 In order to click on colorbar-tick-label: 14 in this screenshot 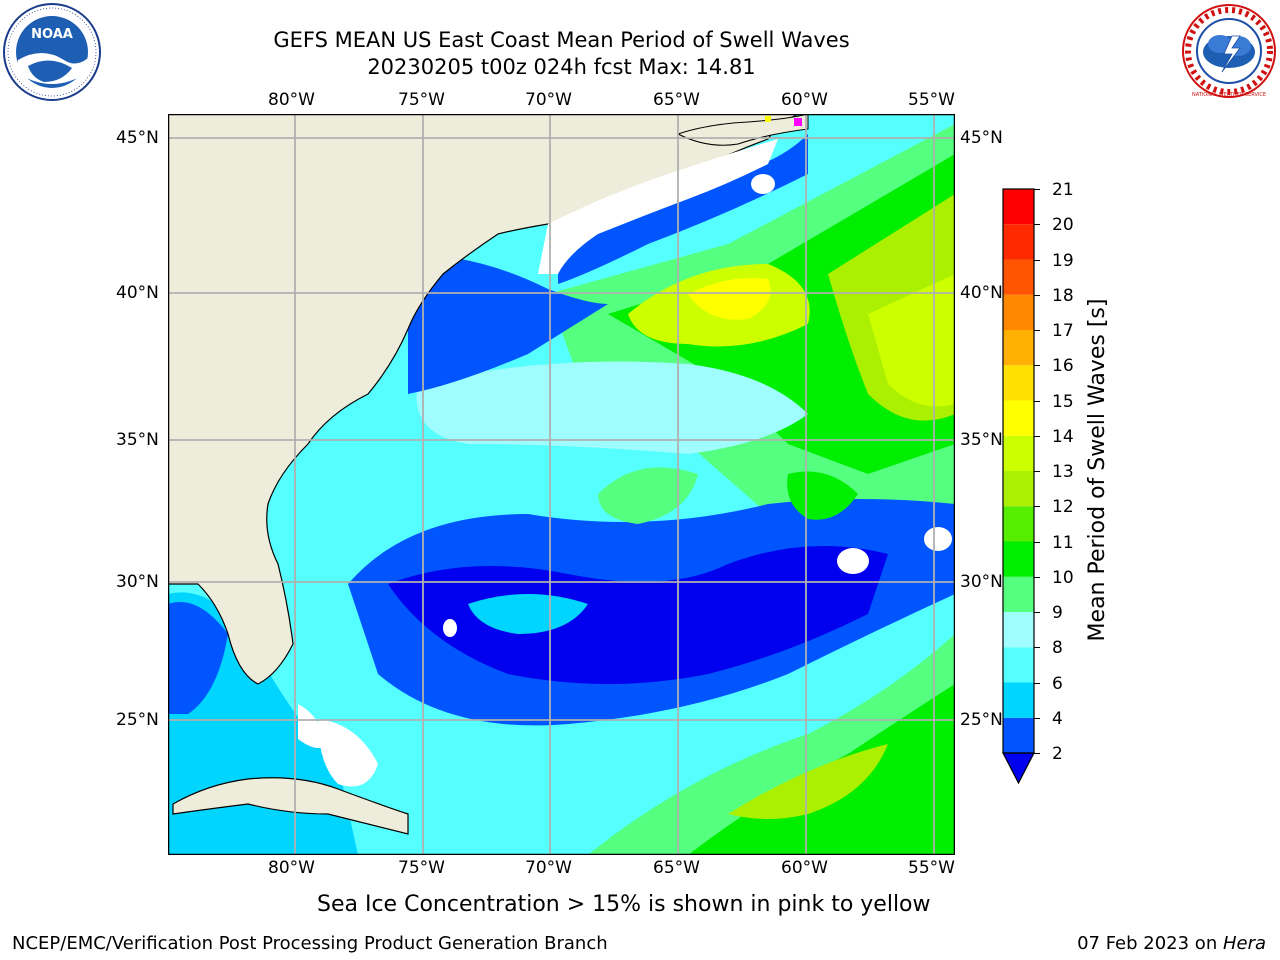, I will do `click(1063, 436)`.